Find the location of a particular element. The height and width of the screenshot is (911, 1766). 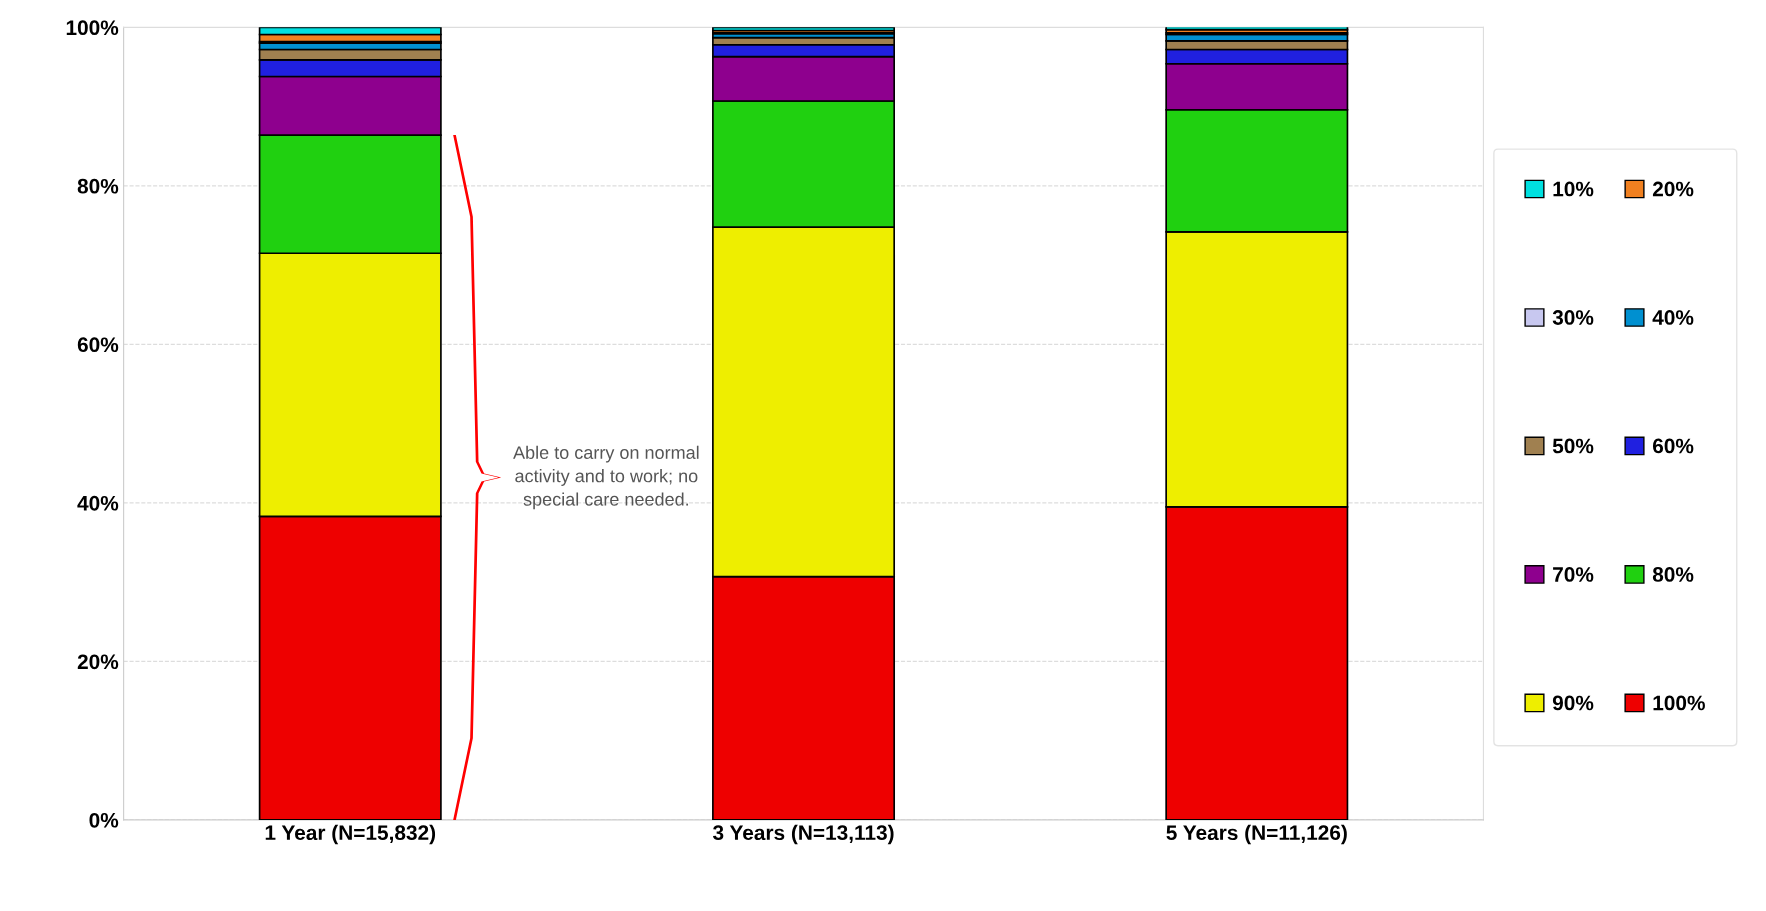

legend-label: 30% is located at coordinates (1573, 317).